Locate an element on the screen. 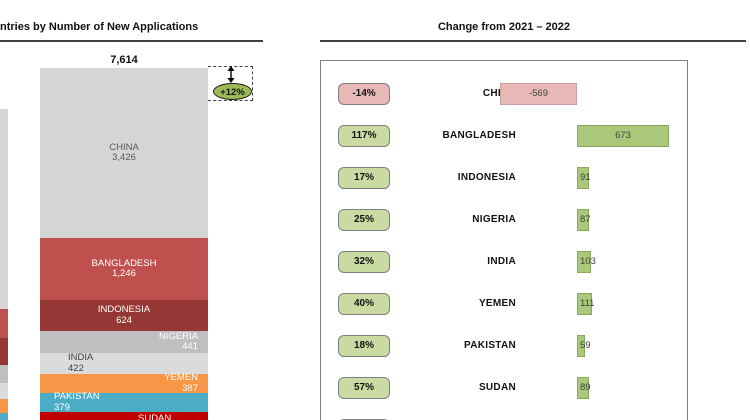  prev-segment-india is located at coordinates (4, 391).